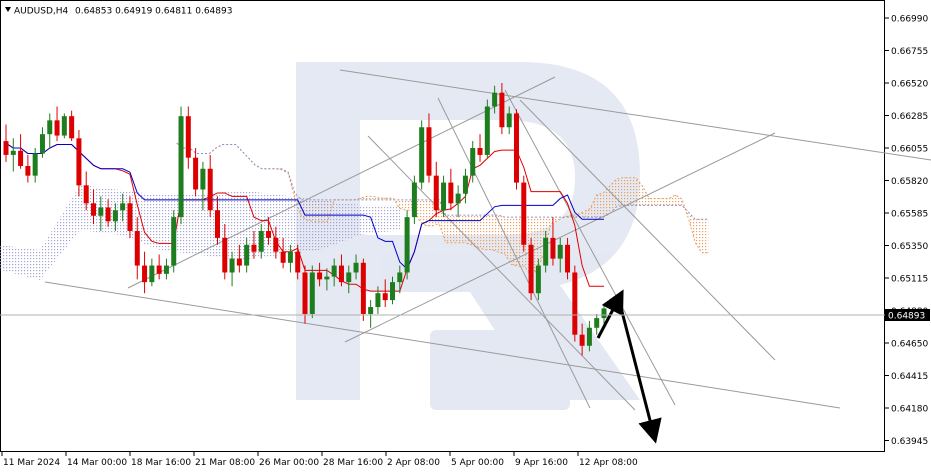 The width and height of the screenshot is (931, 472). What do you see at coordinates (31, 463) in the screenshot?
I see `x-tick-label: 11 Mar 2024` at bounding box center [31, 463].